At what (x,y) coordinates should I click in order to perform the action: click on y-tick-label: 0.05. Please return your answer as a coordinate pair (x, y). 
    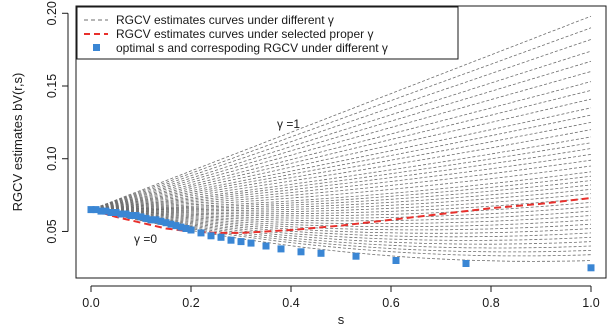
    Looking at the image, I should click on (52, 231).